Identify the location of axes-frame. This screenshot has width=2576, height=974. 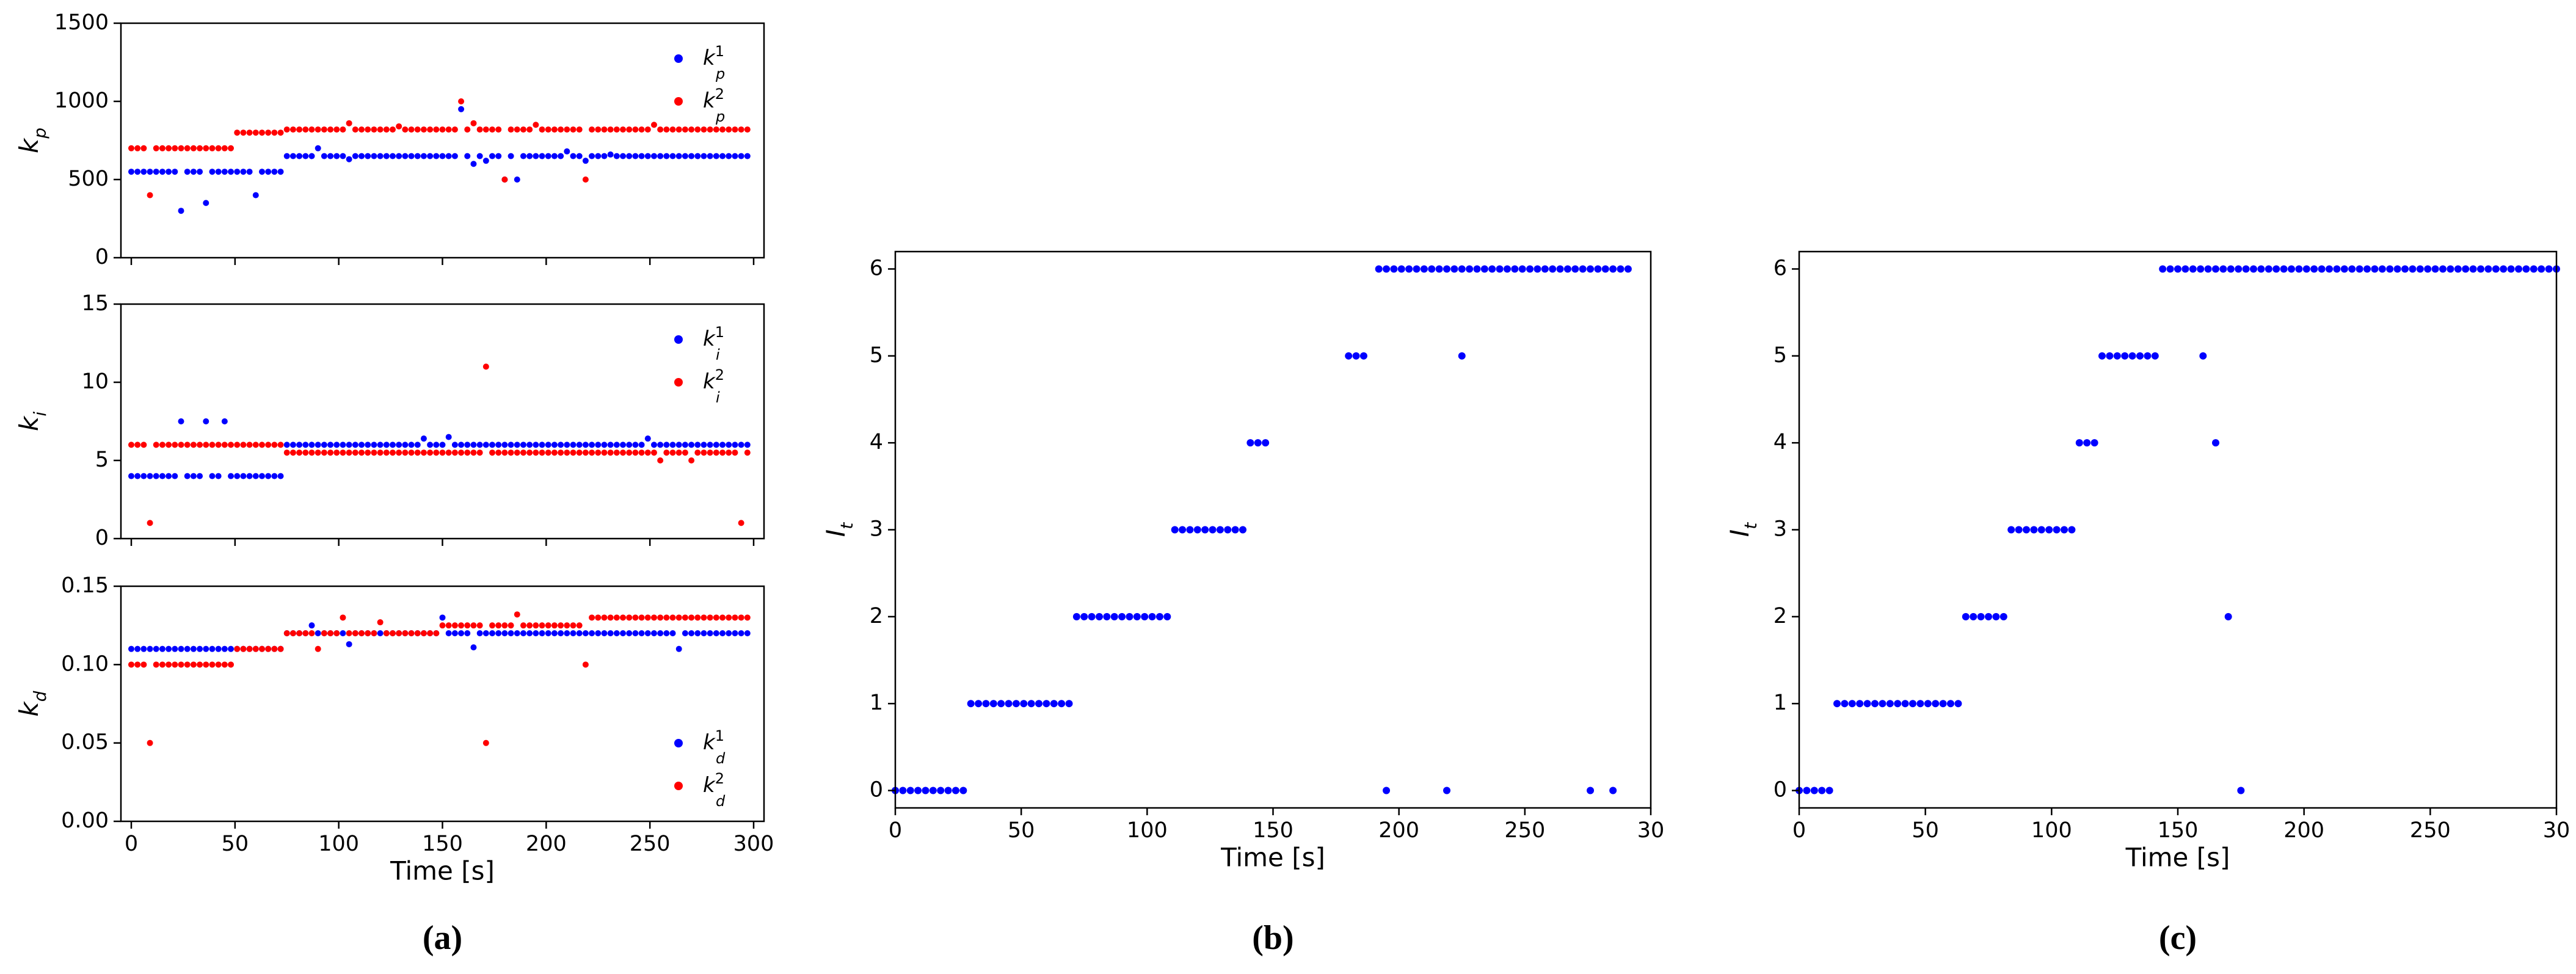
(443, 422).